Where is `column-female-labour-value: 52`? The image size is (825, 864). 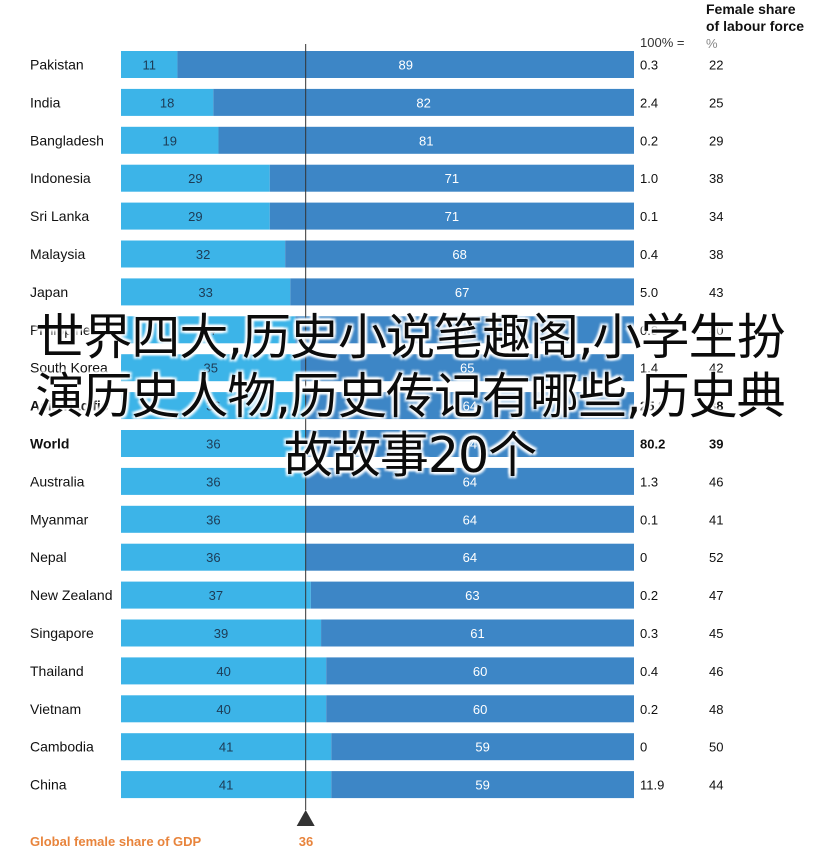 column-female-labour-value: 52 is located at coordinates (716, 557).